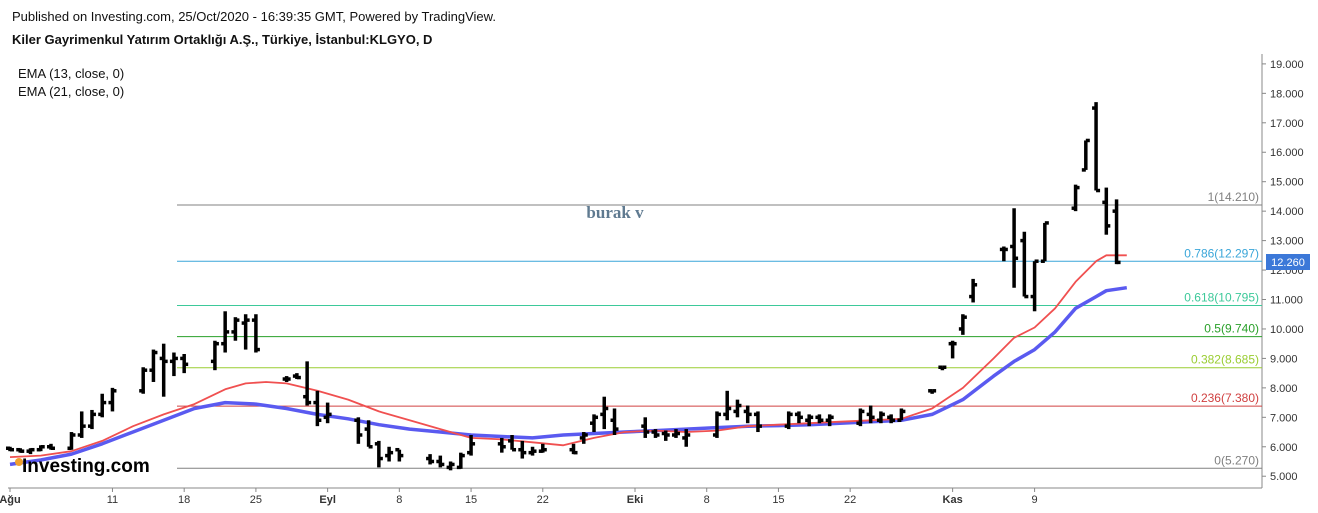 The height and width of the screenshot is (513, 1318). What do you see at coordinates (1284, 448) in the screenshot?
I see `y-tick-label: 6.000` at bounding box center [1284, 448].